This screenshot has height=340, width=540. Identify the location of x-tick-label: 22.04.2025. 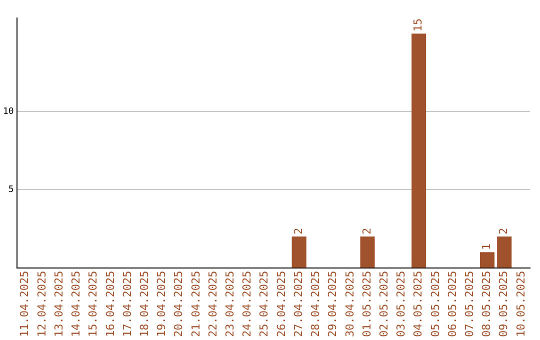
(213, 304).